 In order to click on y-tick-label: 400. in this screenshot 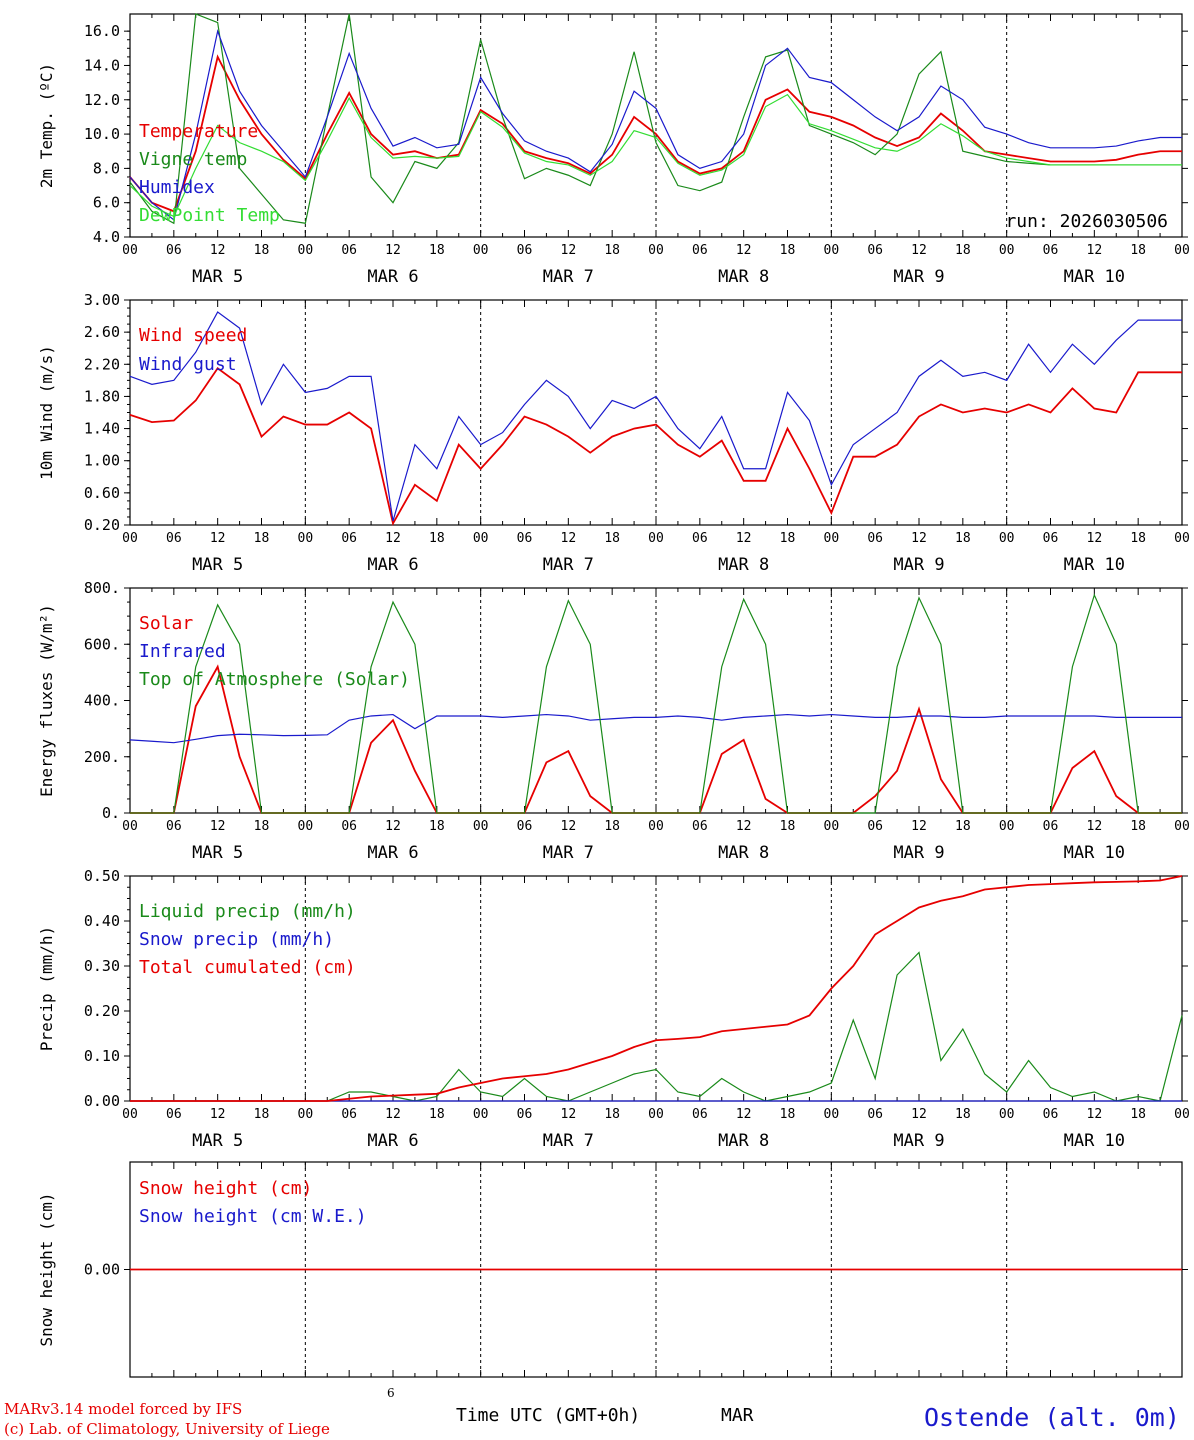, I will do `click(102, 701)`.